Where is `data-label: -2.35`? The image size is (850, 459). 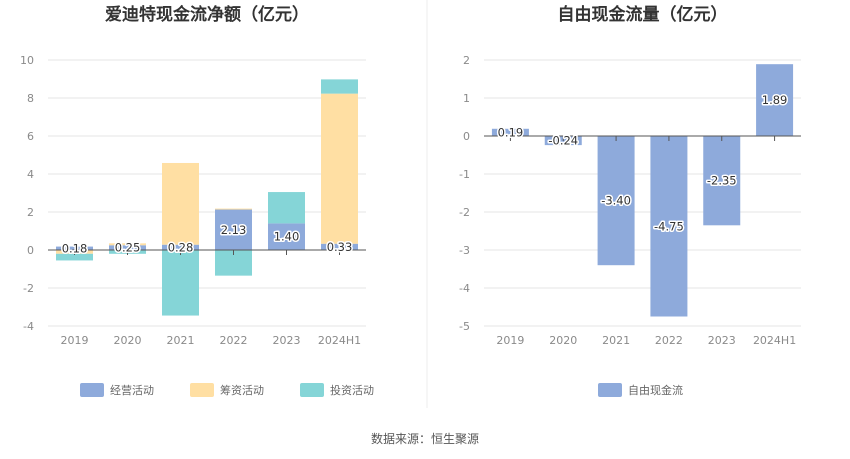 data-label: -2.35 is located at coordinates (722, 181).